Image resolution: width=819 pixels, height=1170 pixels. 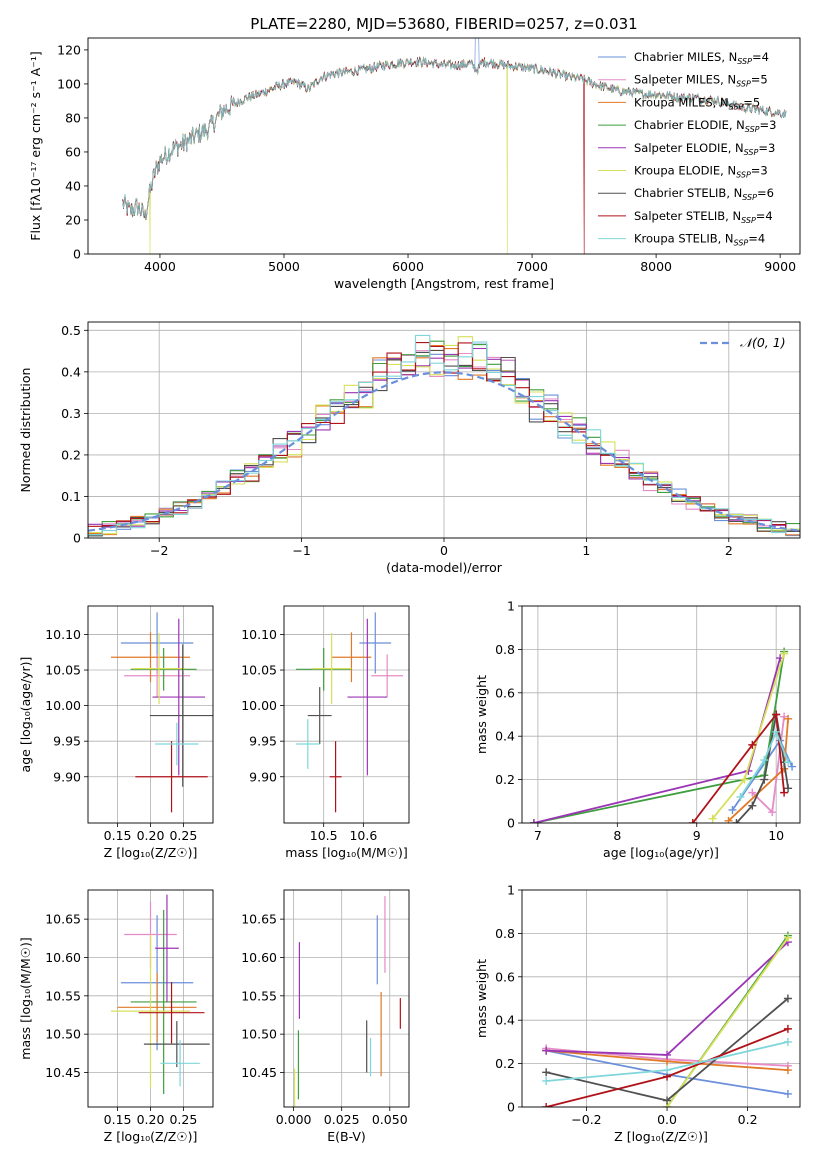 I want to click on x-tick-label: 0.25, so click(x=183, y=835).